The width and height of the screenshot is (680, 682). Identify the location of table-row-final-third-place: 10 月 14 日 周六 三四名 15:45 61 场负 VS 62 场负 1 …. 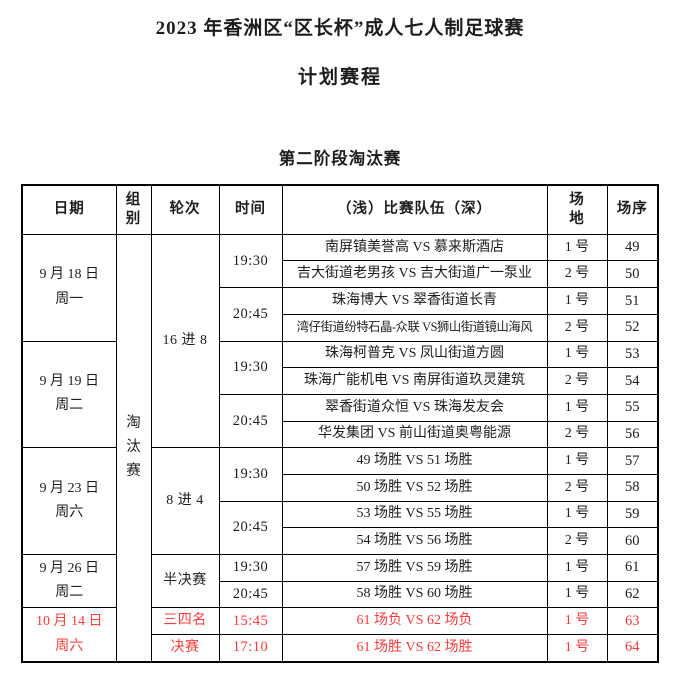
(340, 635).